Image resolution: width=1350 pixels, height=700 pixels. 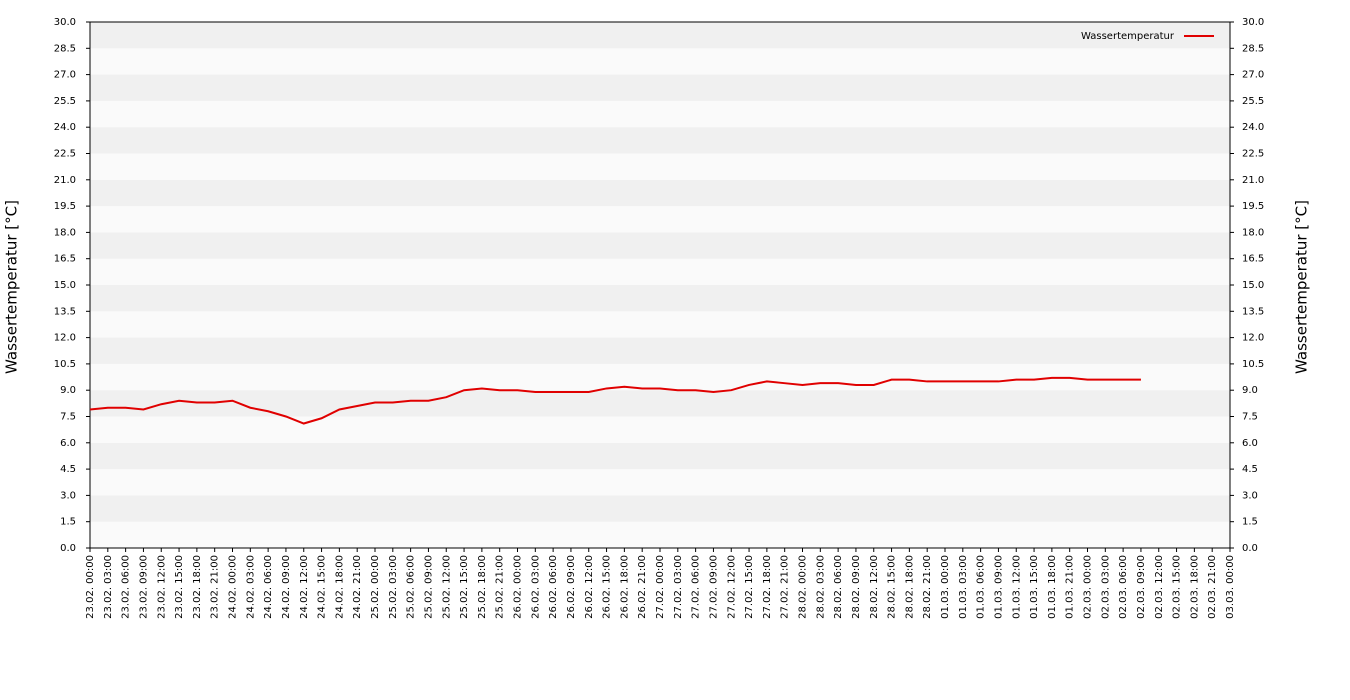 I want to click on x-tick-label: 25.02. 03:00, so click(x=393, y=587).